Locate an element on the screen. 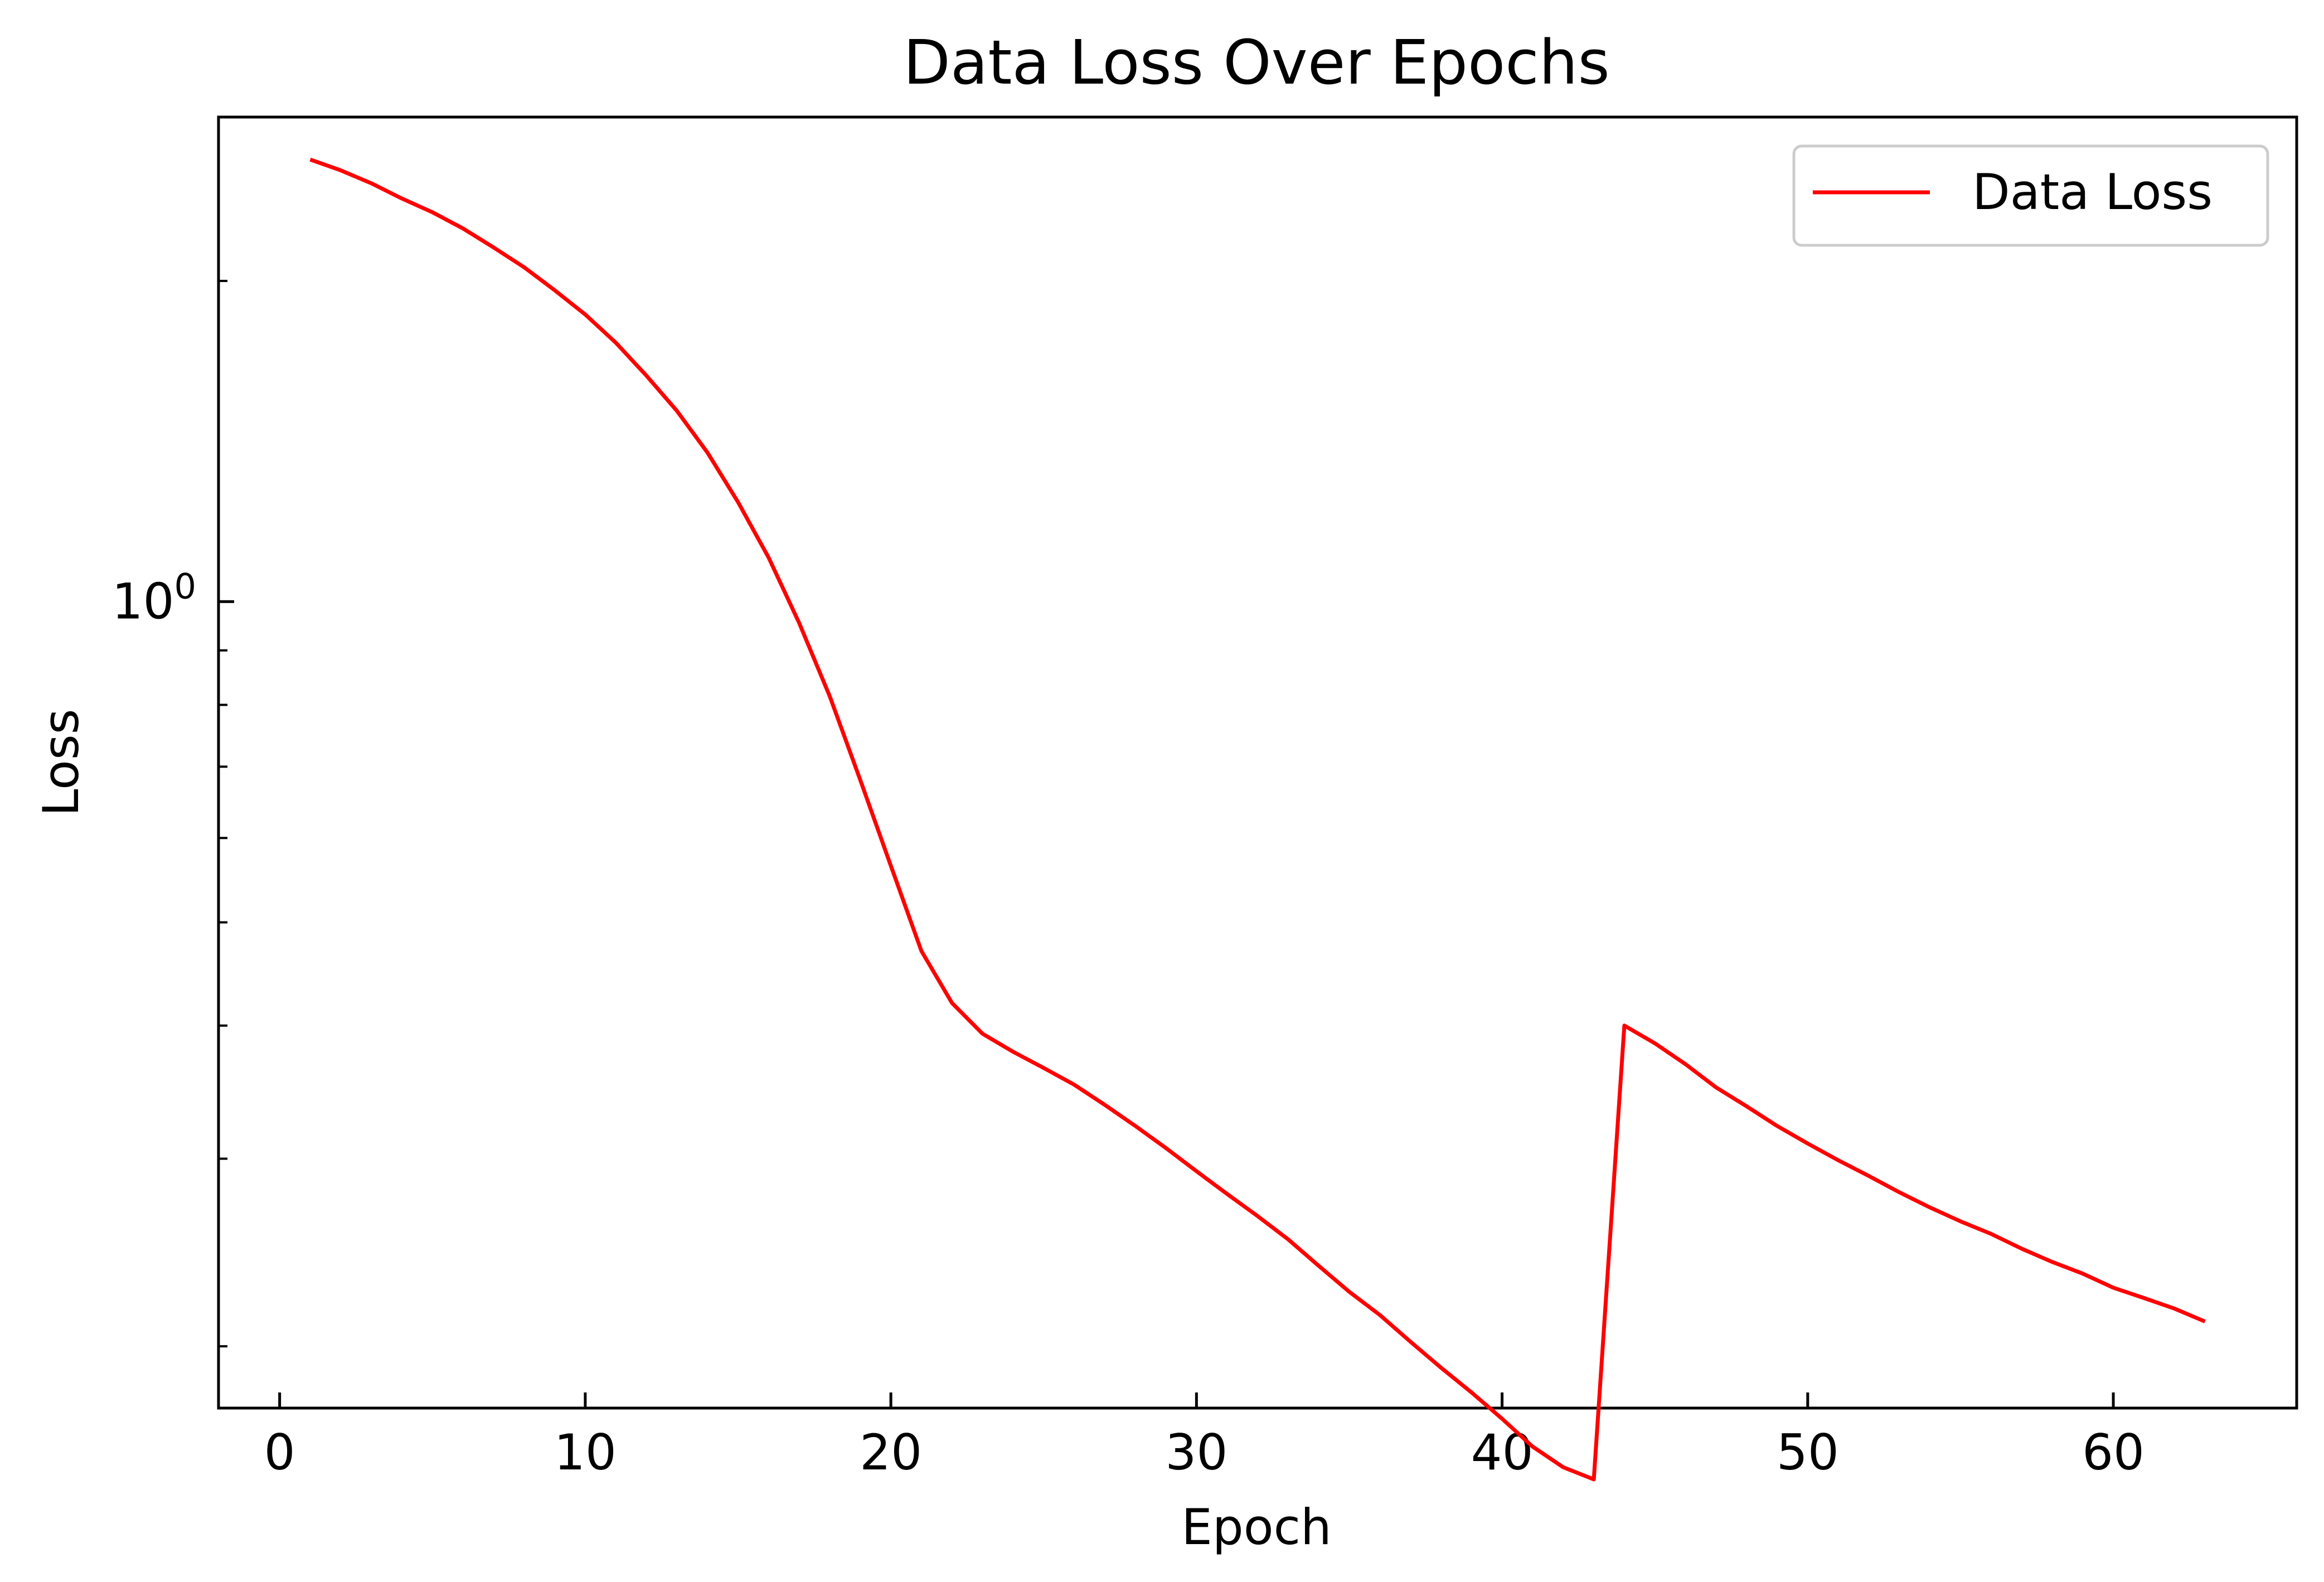 The width and height of the screenshot is (2324, 1582). y-axis-label: Loss is located at coordinates (61, 762).